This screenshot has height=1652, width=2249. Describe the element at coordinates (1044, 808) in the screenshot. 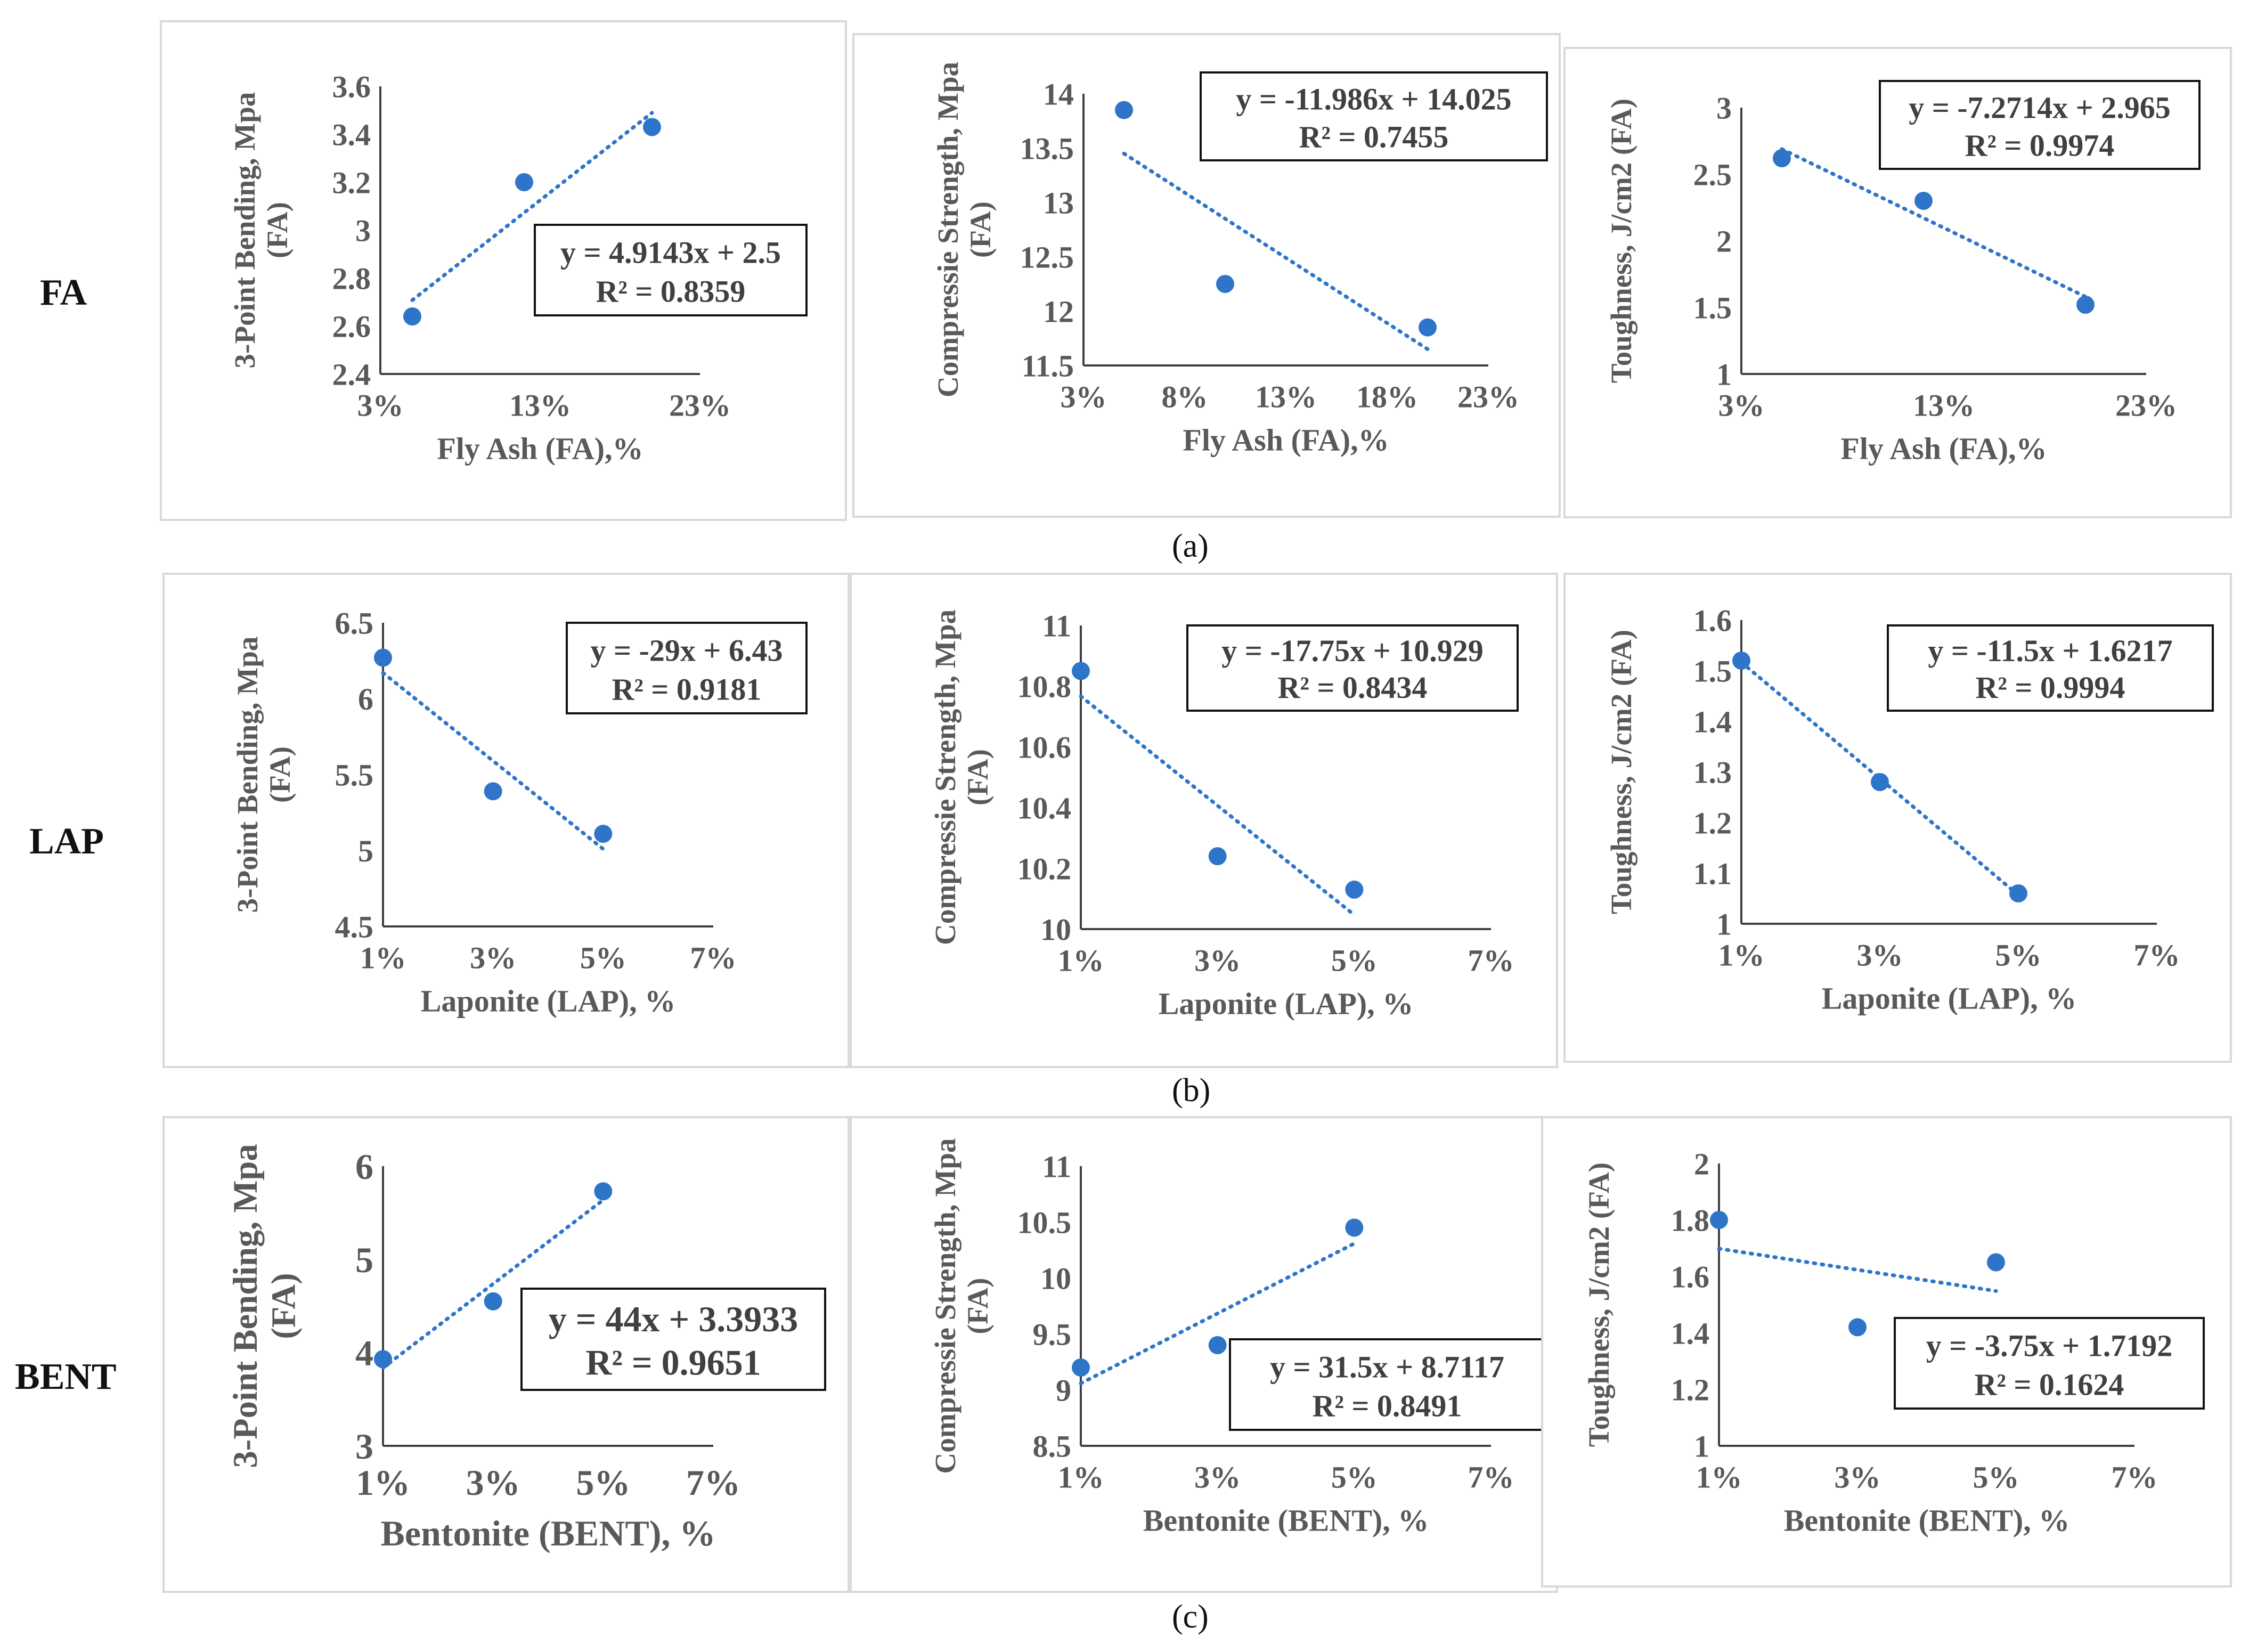

I see `y-tick-label: 10.4` at that location.